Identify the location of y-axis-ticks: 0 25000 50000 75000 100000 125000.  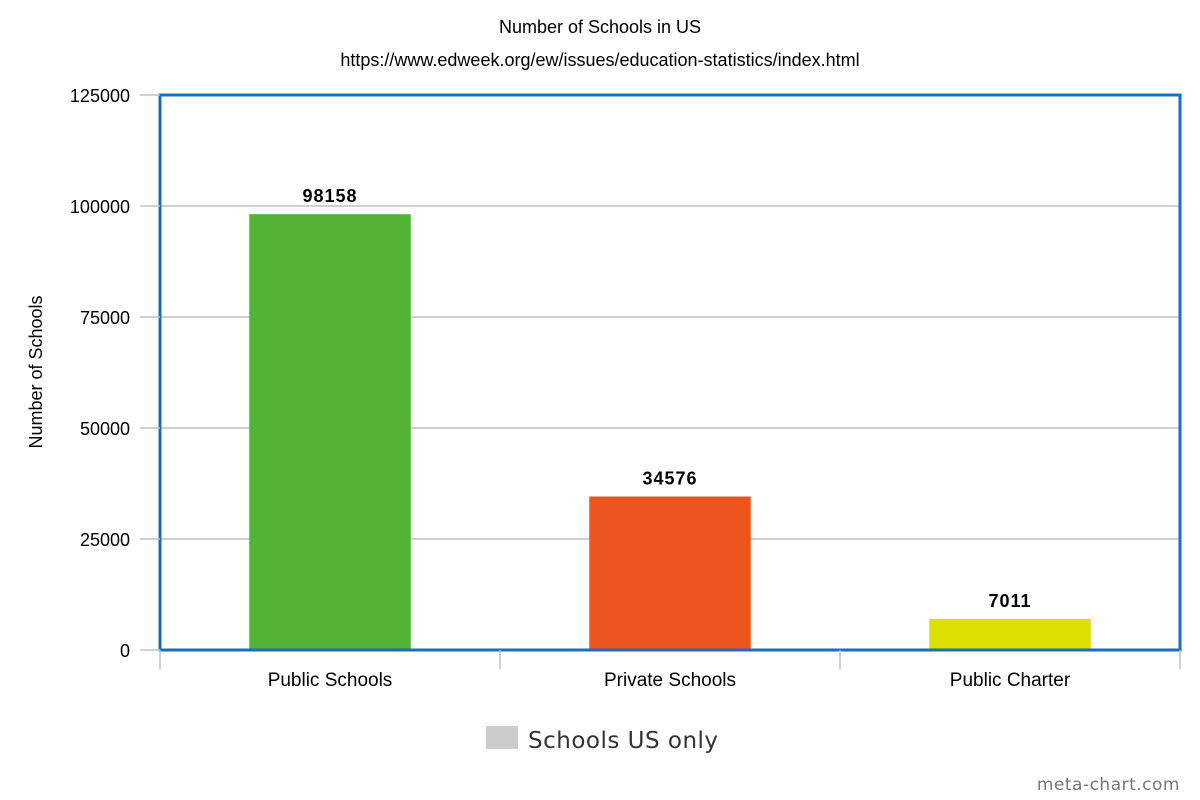
(115, 373).